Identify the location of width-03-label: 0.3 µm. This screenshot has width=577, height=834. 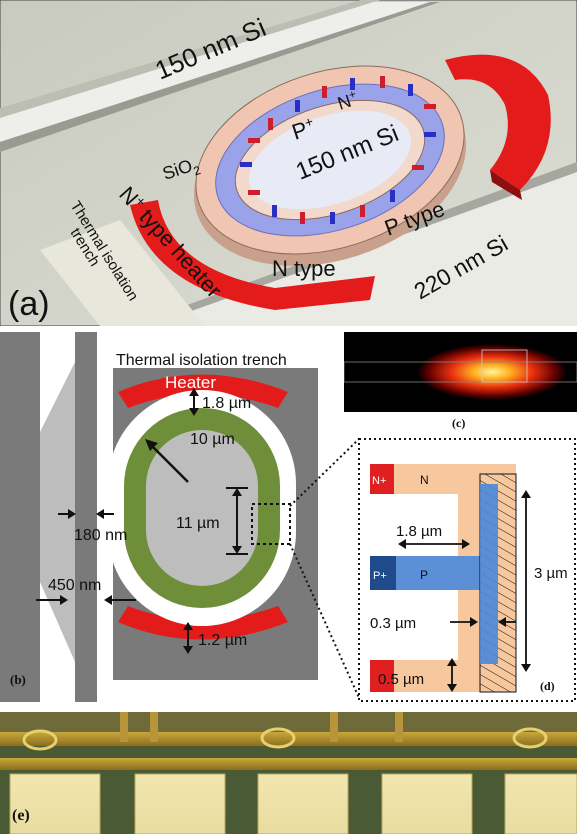
(393, 623).